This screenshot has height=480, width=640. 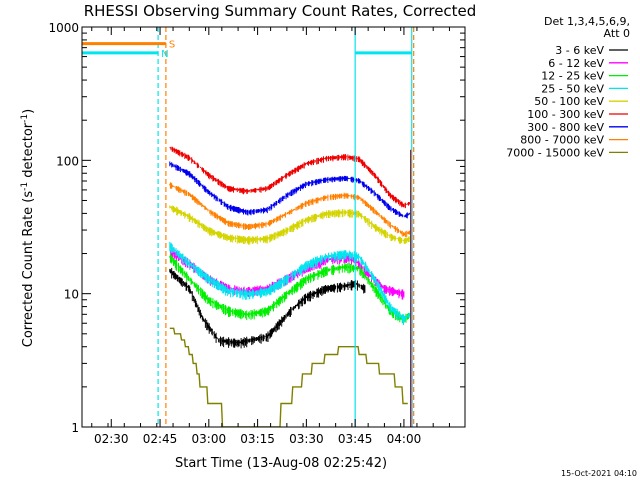 I want to click on series-4-trace, so click(x=290, y=283).